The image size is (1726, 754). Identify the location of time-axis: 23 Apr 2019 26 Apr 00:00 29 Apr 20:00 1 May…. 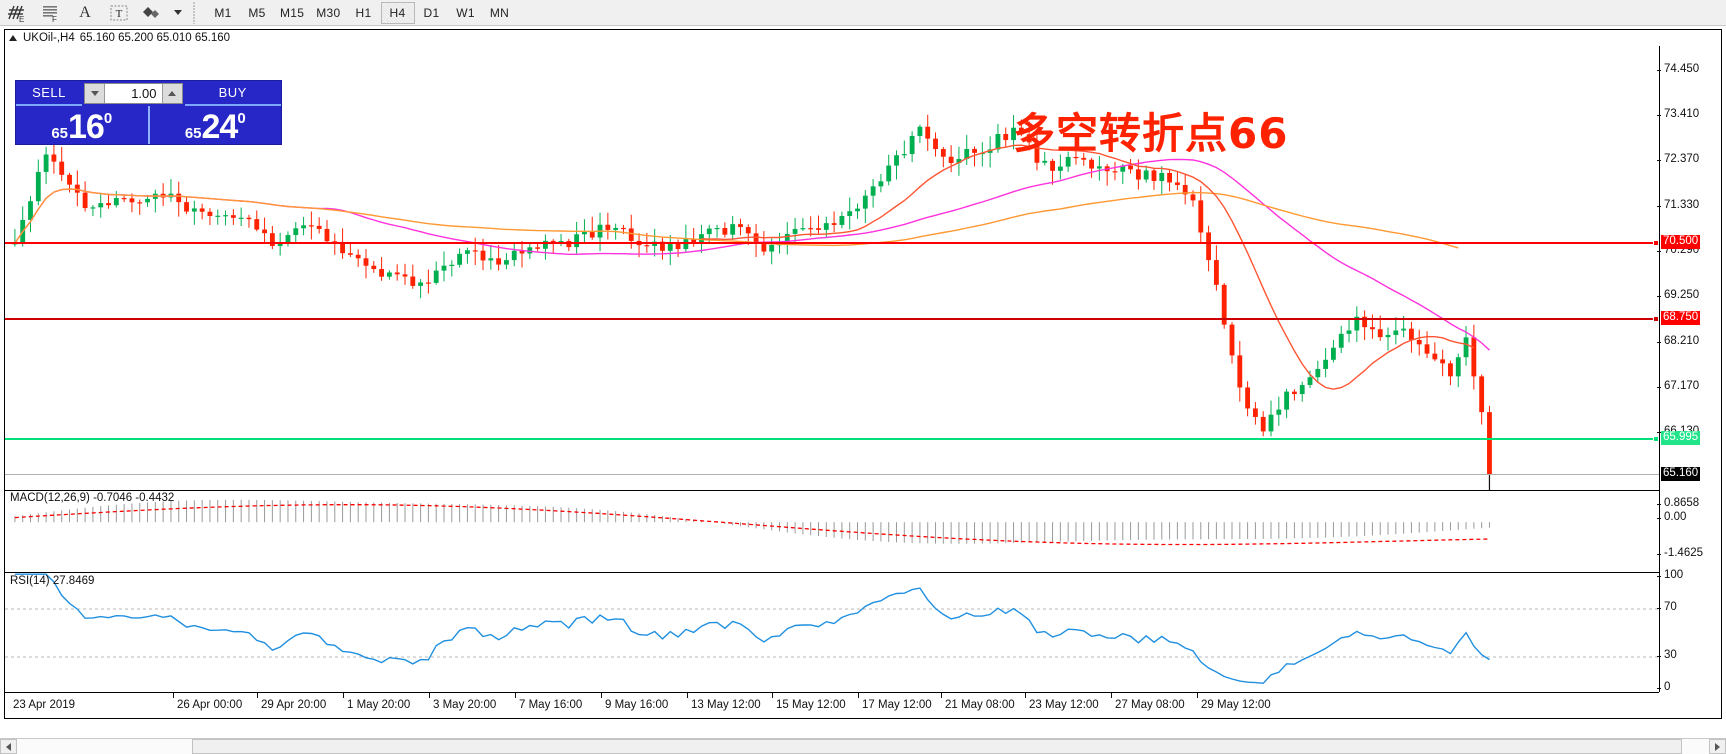
(832, 705).